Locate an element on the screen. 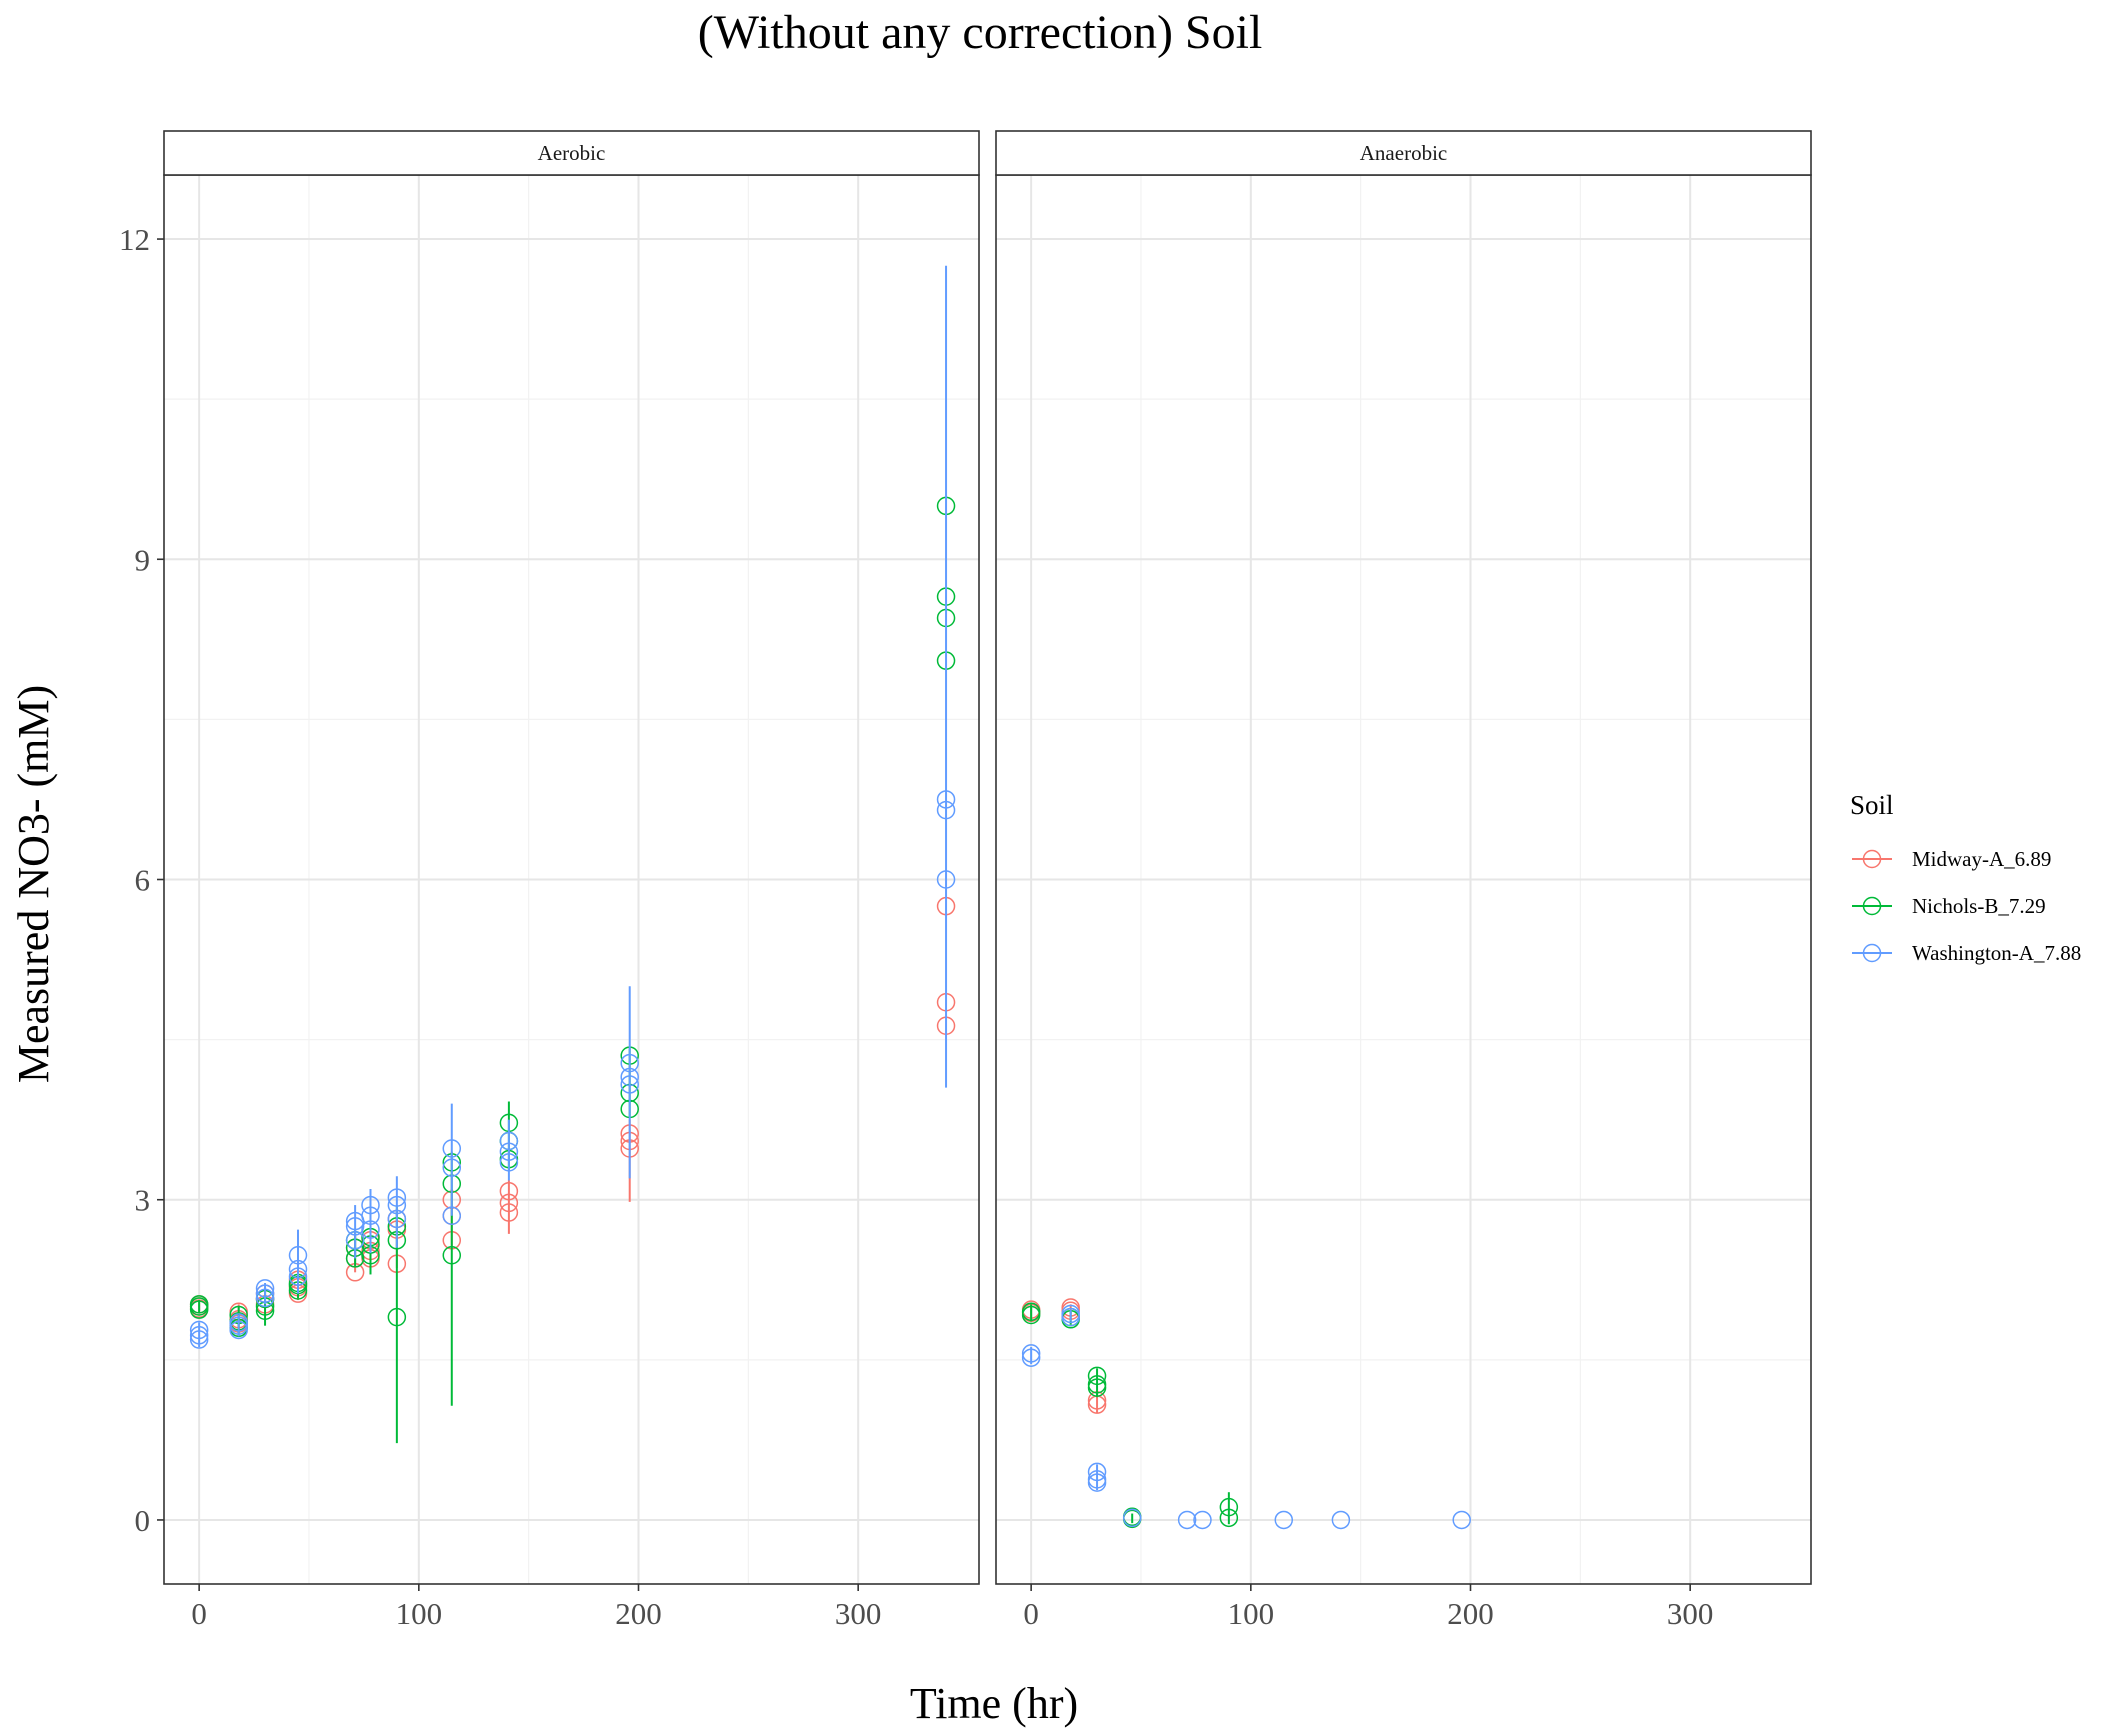 The height and width of the screenshot is (1728, 2112). series-Nichols-B_7.29 is located at coordinates (1130, 1415).